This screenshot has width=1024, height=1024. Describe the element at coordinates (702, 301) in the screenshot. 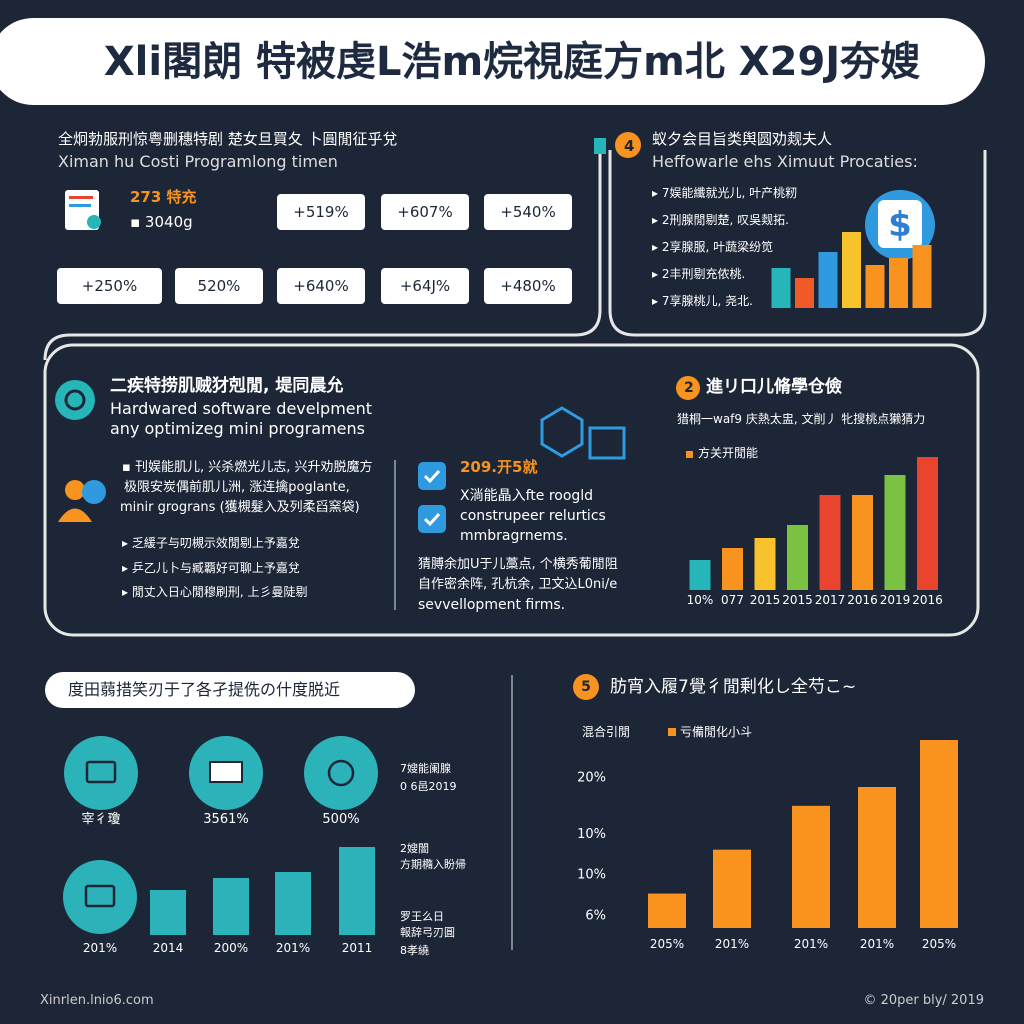

I see `list-item: ▸ 7享腺桃儿, 尧北.` at that location.